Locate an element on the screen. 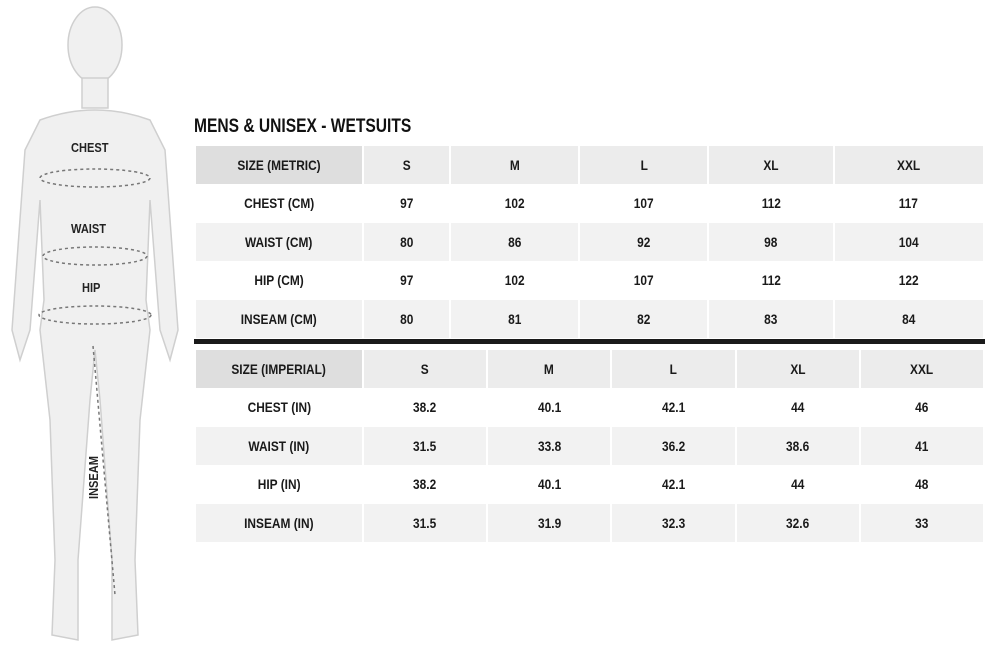 Image resolution: width=987 pixels, height=659 pixels. table-cell: 36.2 is located at coordinates (673, 446).